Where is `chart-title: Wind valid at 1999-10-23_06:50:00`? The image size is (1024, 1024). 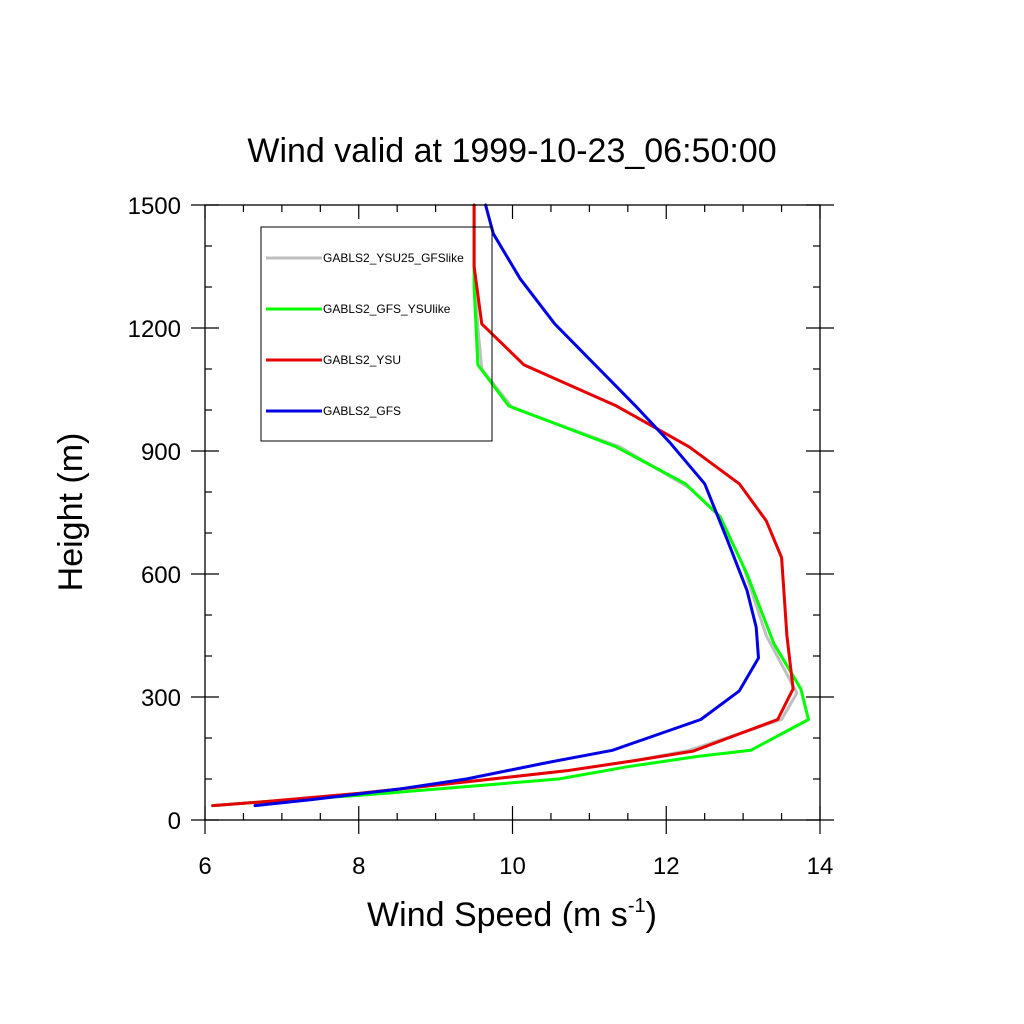 chart-title: Wind valid at 1999-10-23_06:50:00 is located at coordinates (511, 151).